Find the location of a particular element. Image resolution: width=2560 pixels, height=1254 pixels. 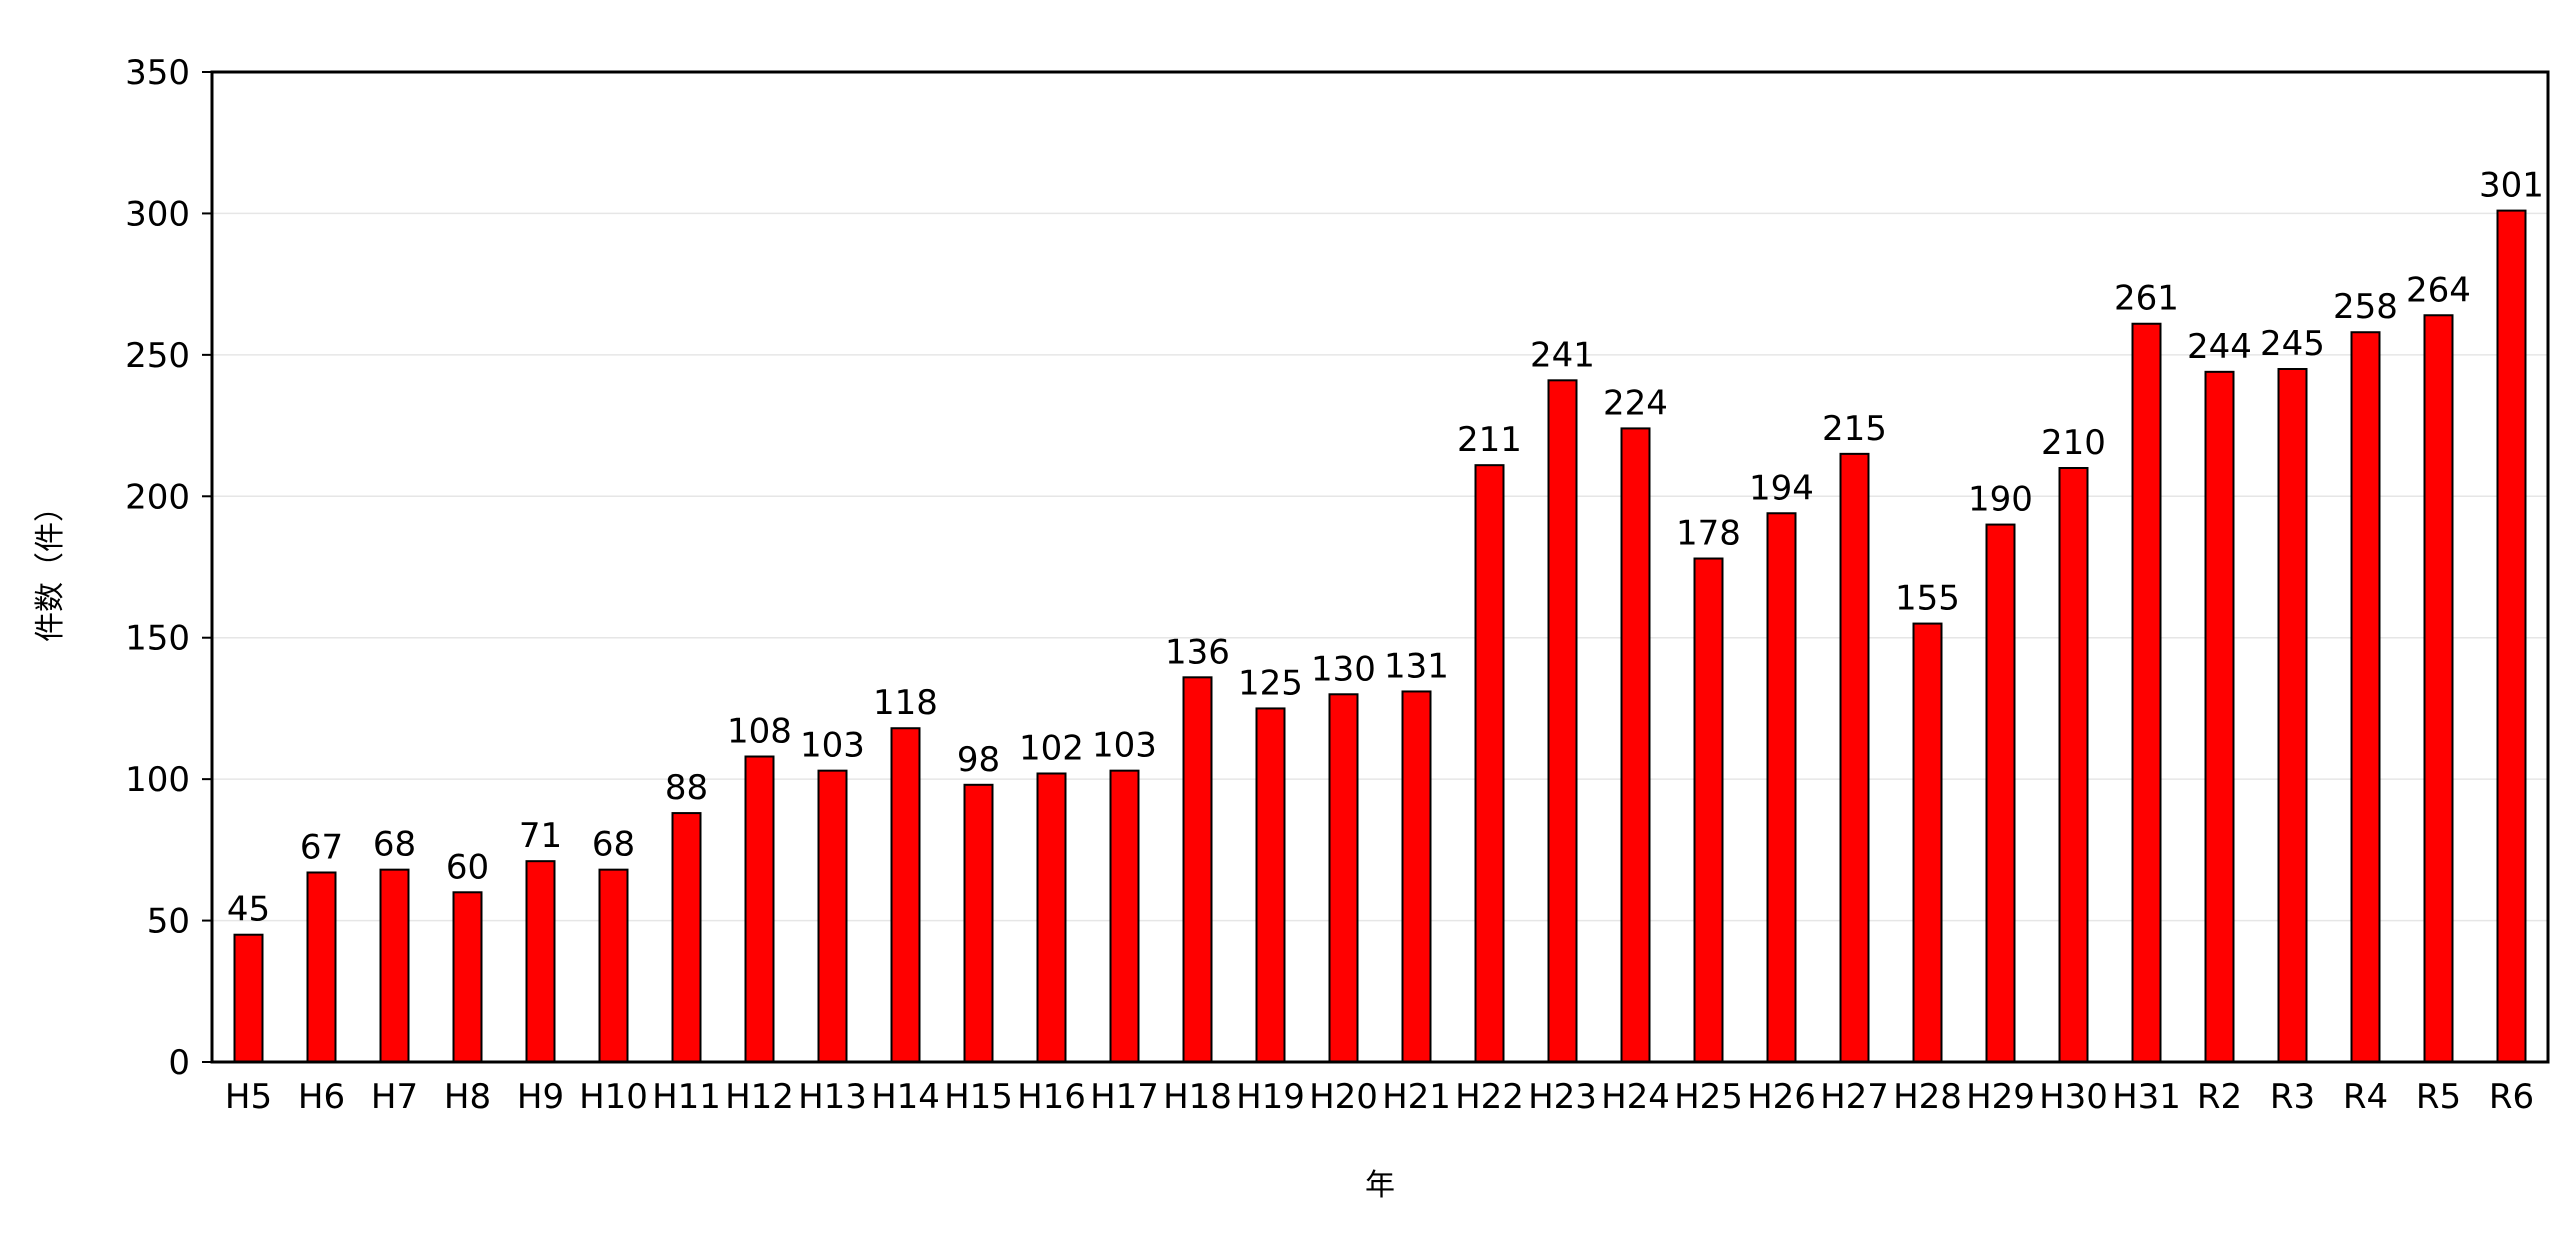

bar-H26 is located at coordinates (1781, 787).